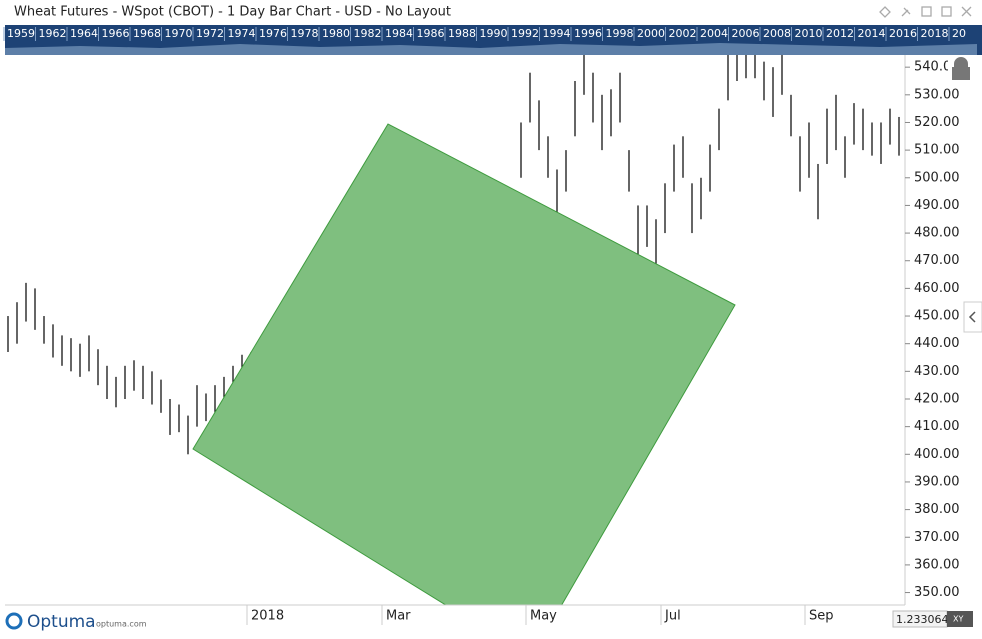 The image size is (982, 639). What do you see at coordinates (840, 33) in the screenshot?
I see `timeline-year: 2012` at bounding box center [840, 33].